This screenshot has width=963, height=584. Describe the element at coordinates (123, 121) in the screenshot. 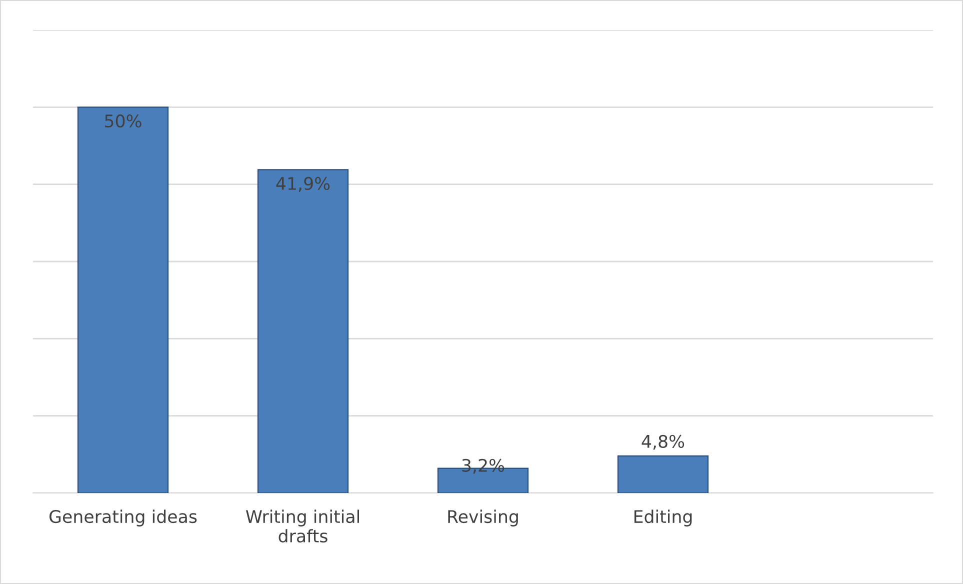

I see `data-label: 50%` at that location.